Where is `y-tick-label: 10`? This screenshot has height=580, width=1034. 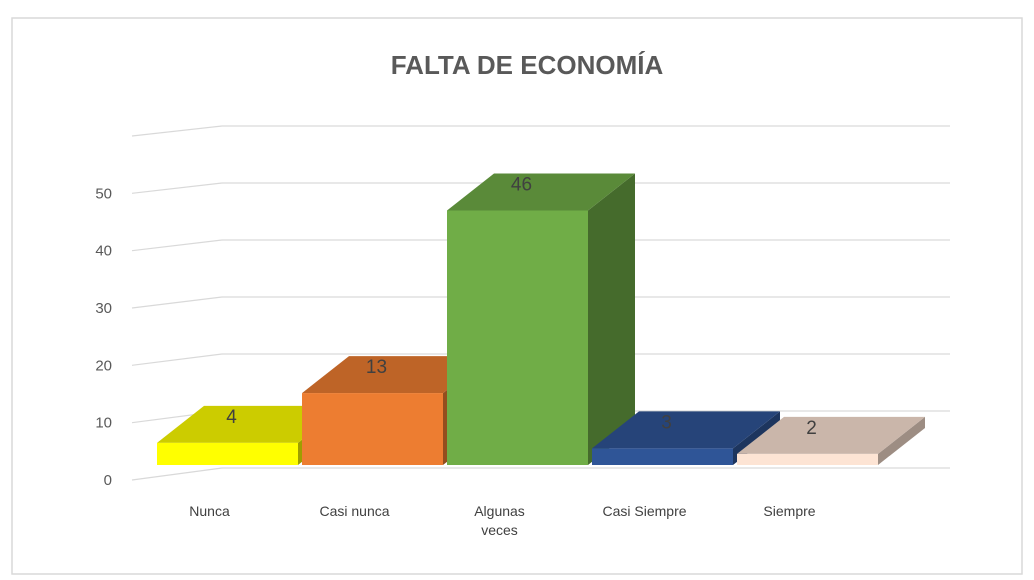 y-tick-label: 10 is located at coordinates (103, 423).